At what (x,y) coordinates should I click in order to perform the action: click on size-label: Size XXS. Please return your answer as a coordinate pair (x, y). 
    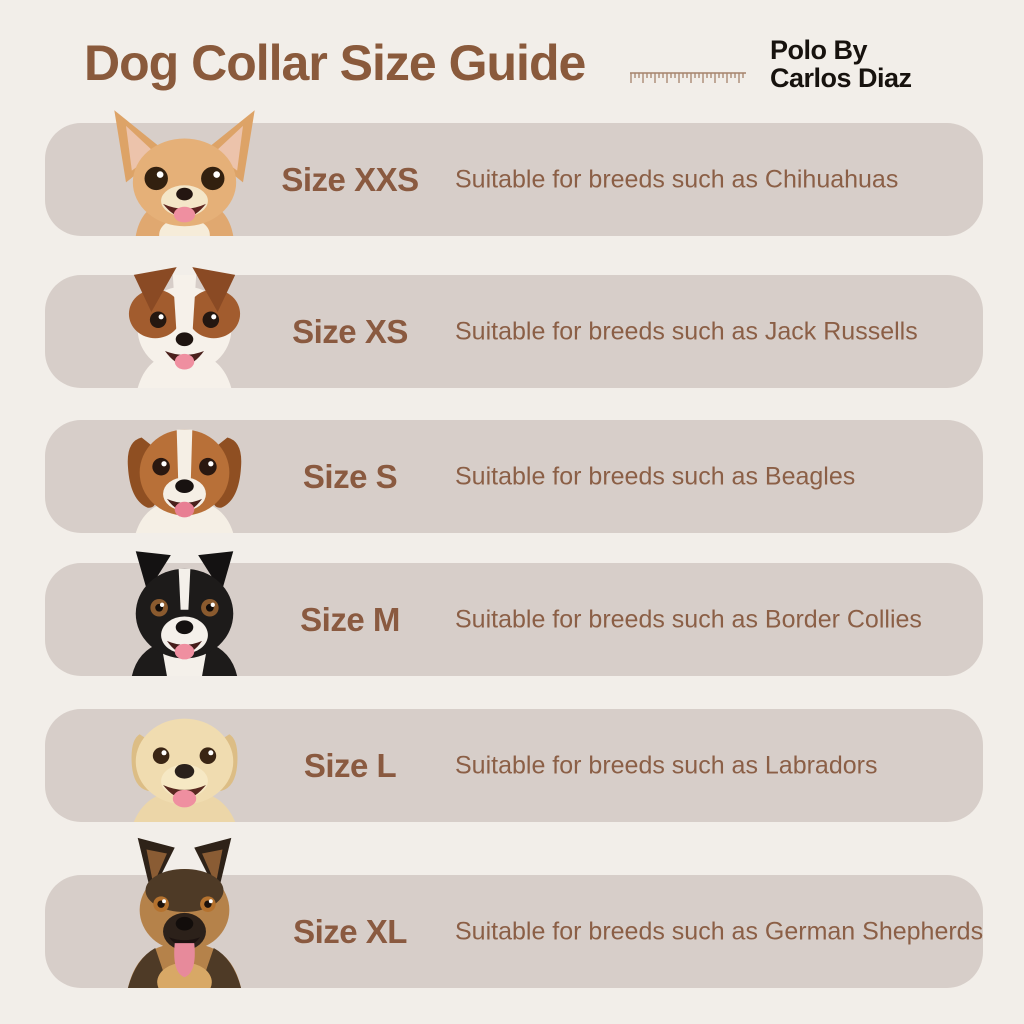
    Looking at the image, I should click on (350, 179).